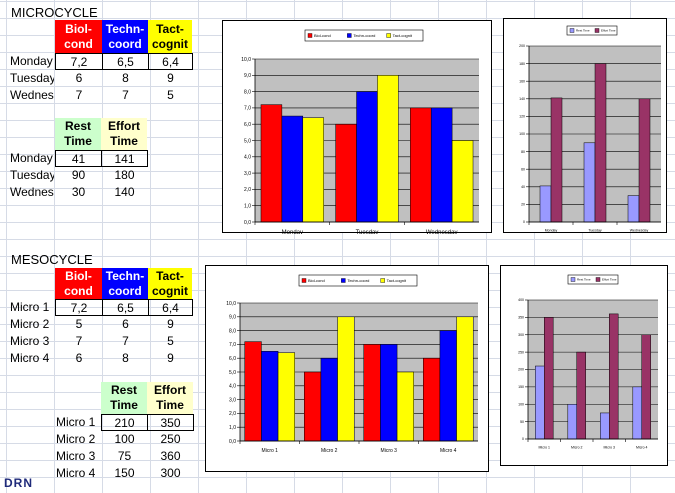 This screenshot has width=675, height=493. Describe the element at coordinates (521, 335) in the screenshot. I see `y-tick-label: 300` at that location.